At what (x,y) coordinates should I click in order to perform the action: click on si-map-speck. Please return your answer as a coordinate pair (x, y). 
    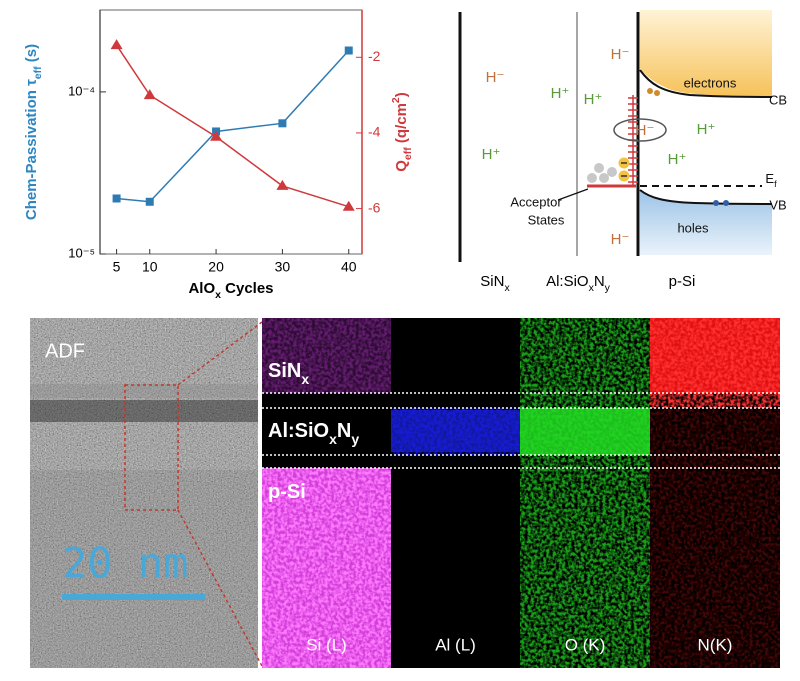
    Looking at the image, I should click on (326, 568).